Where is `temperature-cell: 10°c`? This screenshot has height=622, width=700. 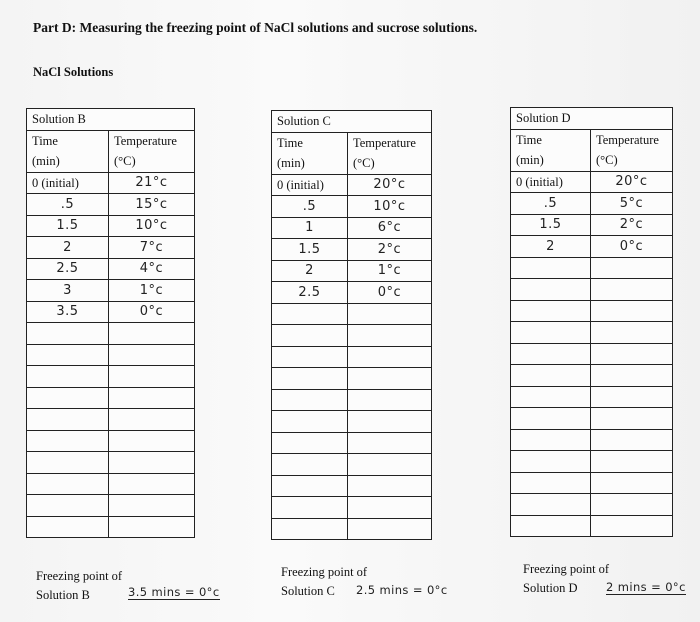 temperature-cell: 10°c is located at coordinates (389, 206).